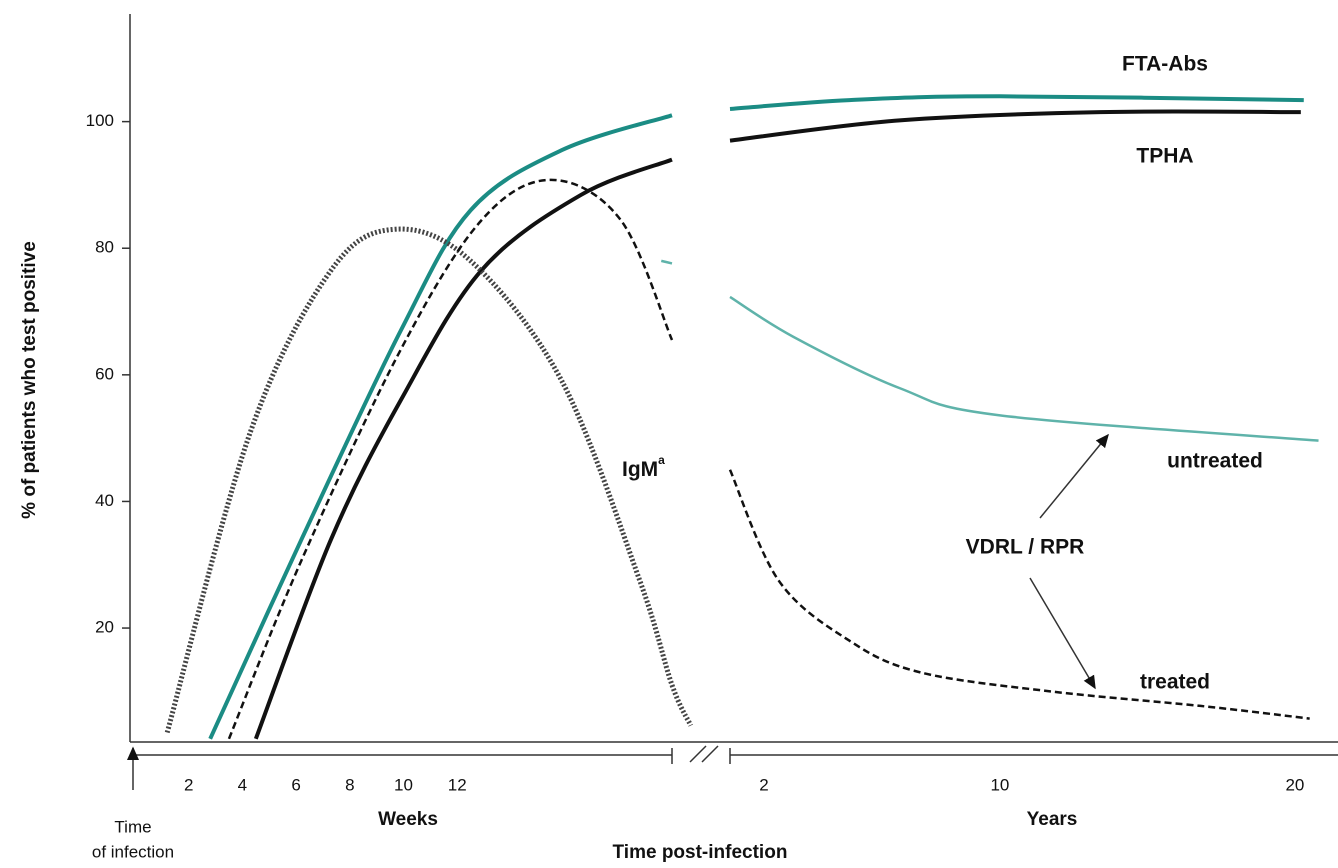 The image size is (1338, 868). I want to click on series-label: FTA-Abs, so click(1165, 64).